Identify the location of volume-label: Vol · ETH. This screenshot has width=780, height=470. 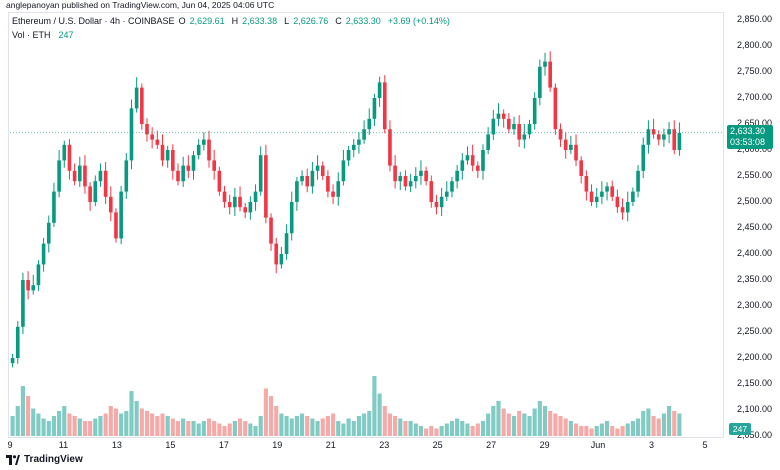
(31, 35).